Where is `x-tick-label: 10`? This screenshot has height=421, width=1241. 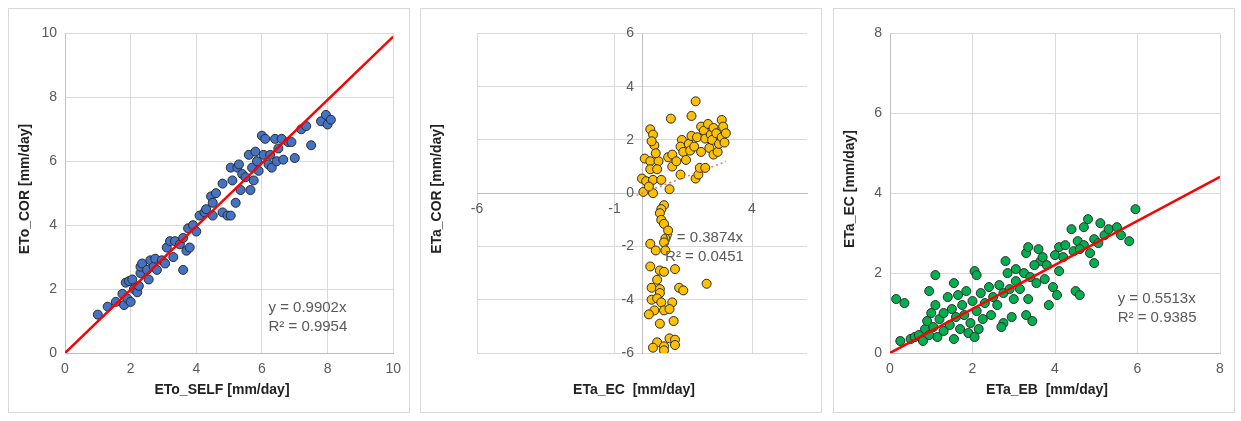 x-tick-label: 10 is located at coordinates (393, 368).